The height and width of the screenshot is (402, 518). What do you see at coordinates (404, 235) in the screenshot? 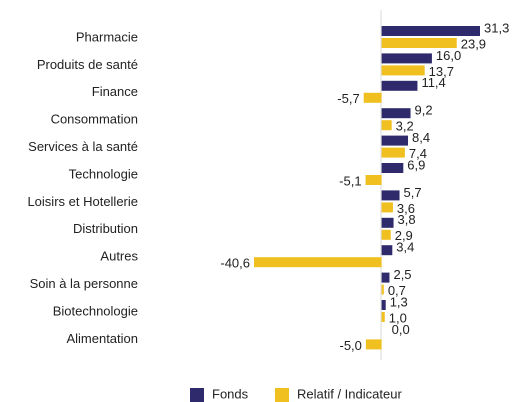
I see `value-label: 2,9` at bounding box center [404, 235].